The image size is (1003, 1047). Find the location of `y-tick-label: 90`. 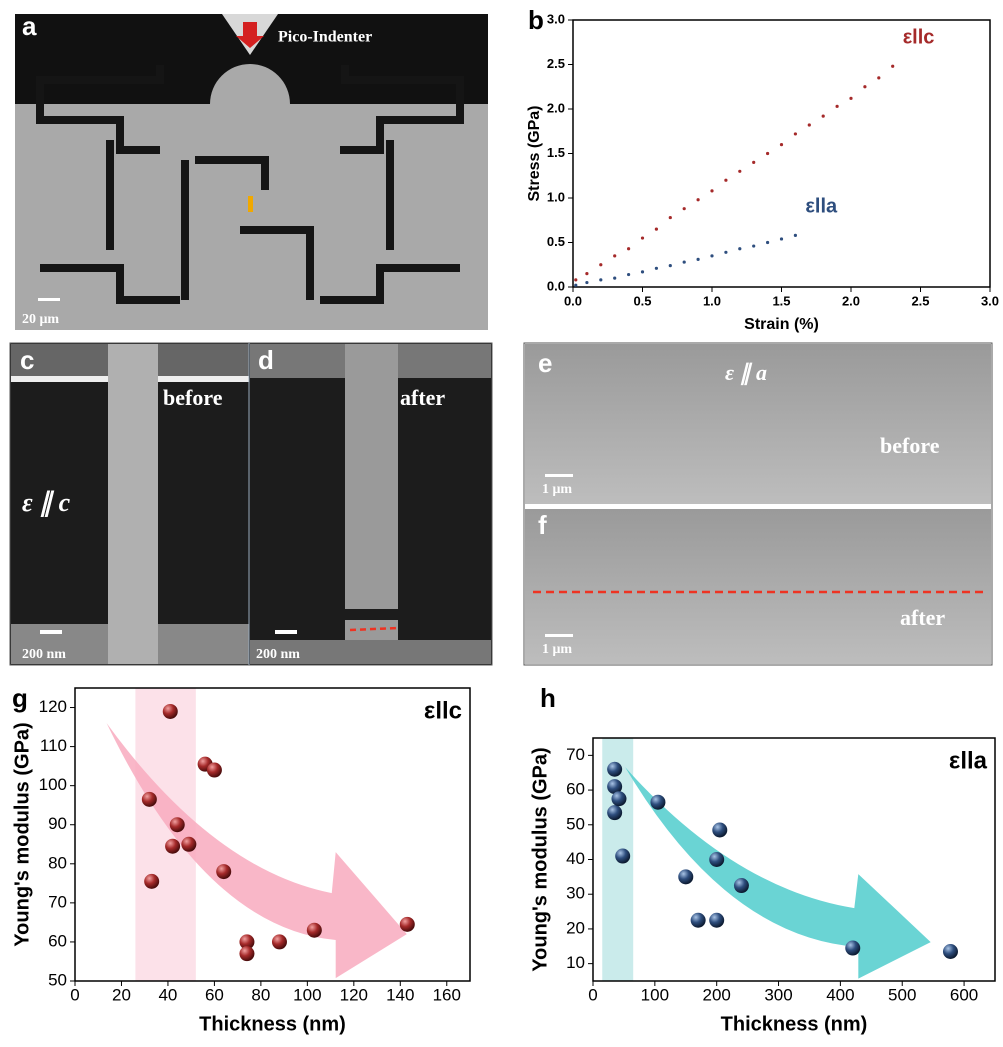

y-tick-label: 90 is located at coordinates (57, 823).